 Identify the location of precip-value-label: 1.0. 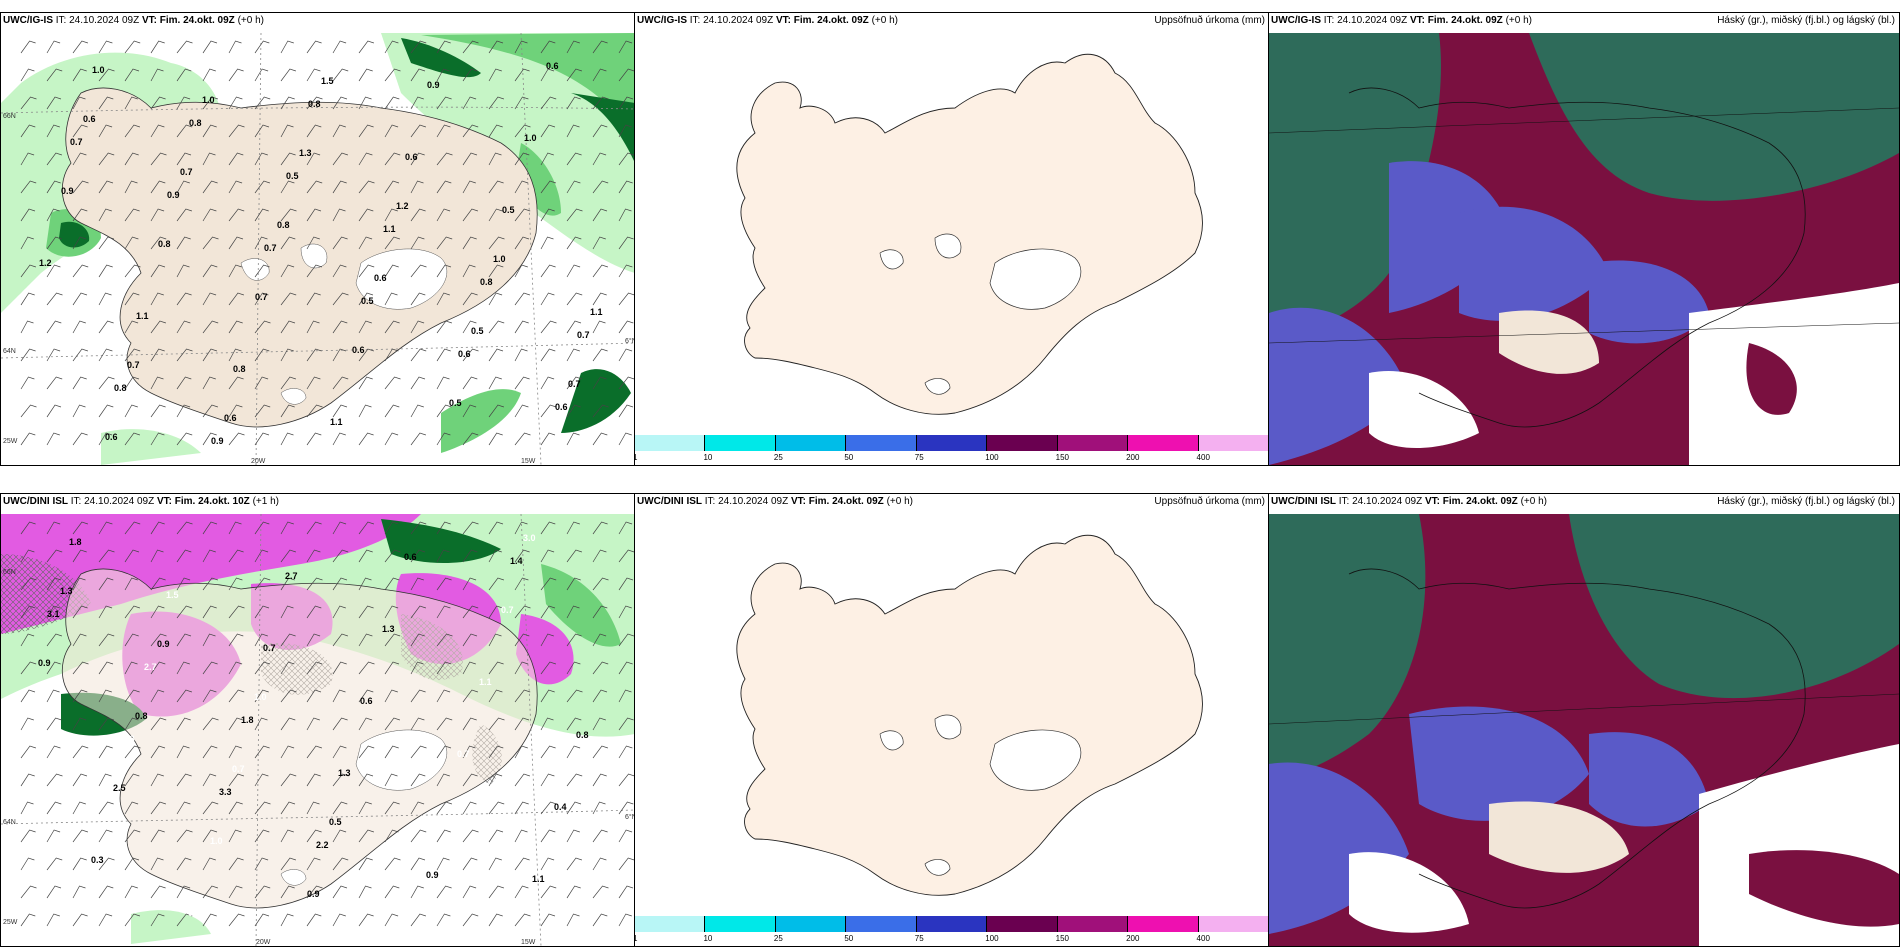
(530, 138).